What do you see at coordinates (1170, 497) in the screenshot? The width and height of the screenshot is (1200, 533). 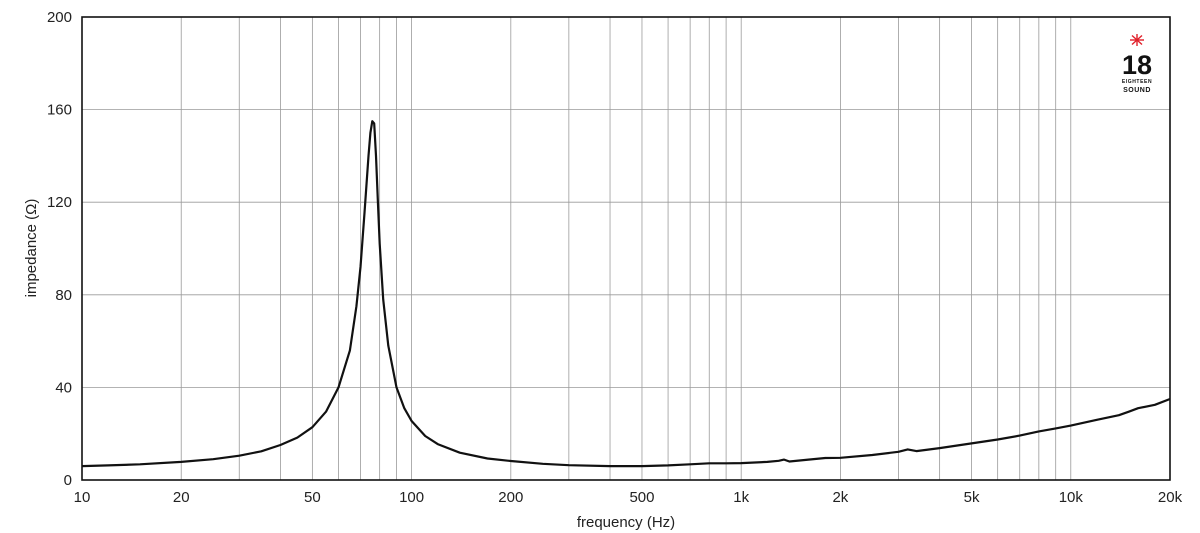 I see `x-tick-label: 20k` at bounding box center [1170, 497].